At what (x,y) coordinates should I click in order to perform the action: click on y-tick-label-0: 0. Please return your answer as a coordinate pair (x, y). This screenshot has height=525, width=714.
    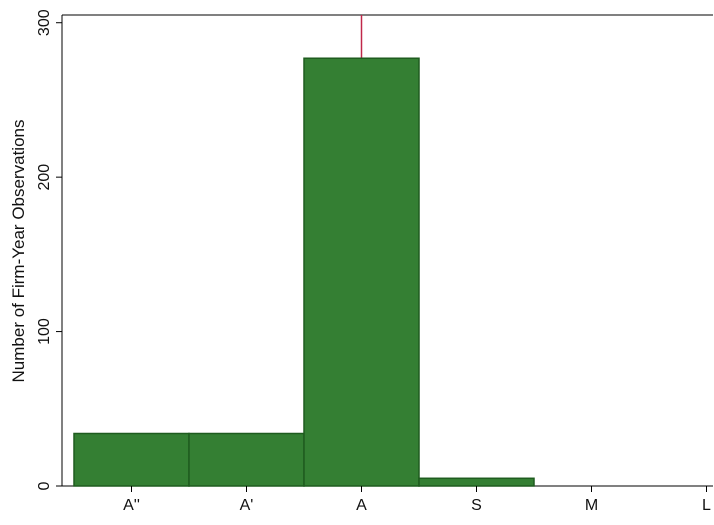
    Looking at the image, I should click on (44, 485).